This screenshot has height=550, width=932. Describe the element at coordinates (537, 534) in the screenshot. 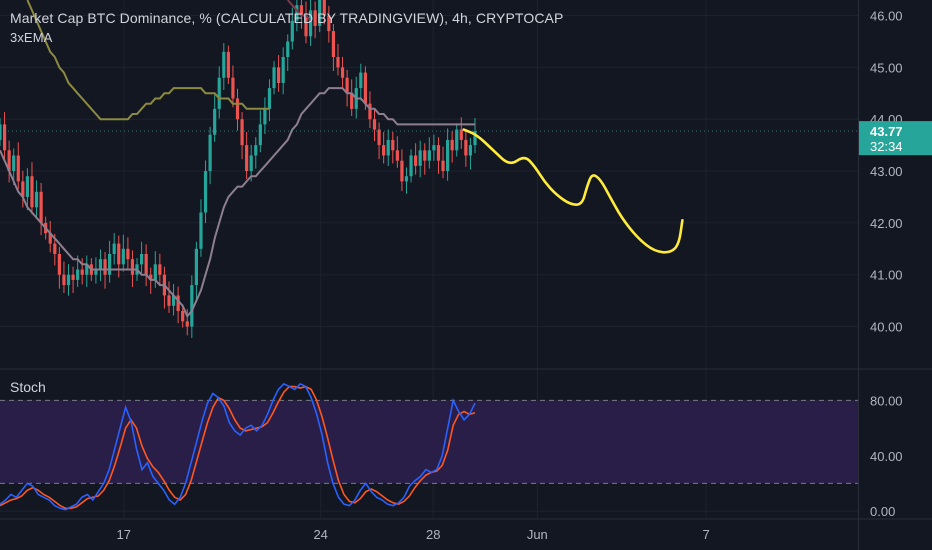

I see `time-tick-label-3: Jun` at that location.